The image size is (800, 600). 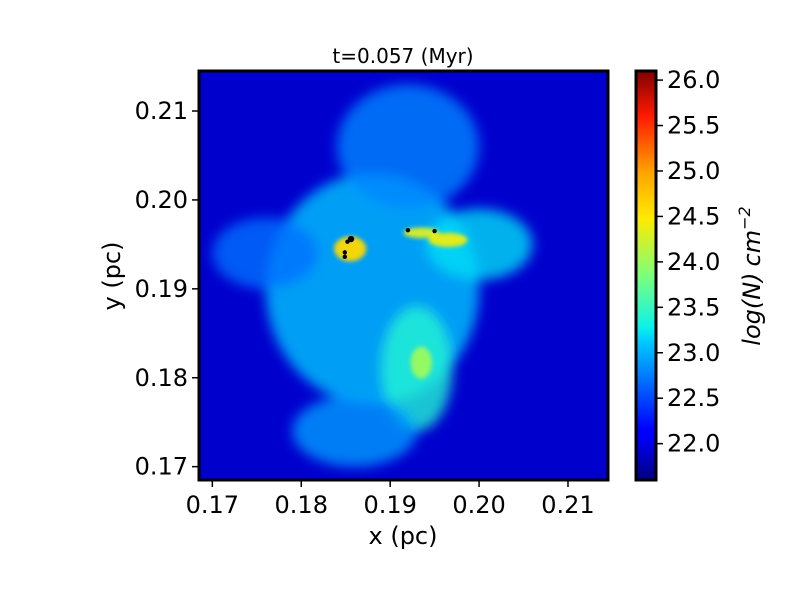 I want to click on colorbar-frame, so click(x=646, y=275).